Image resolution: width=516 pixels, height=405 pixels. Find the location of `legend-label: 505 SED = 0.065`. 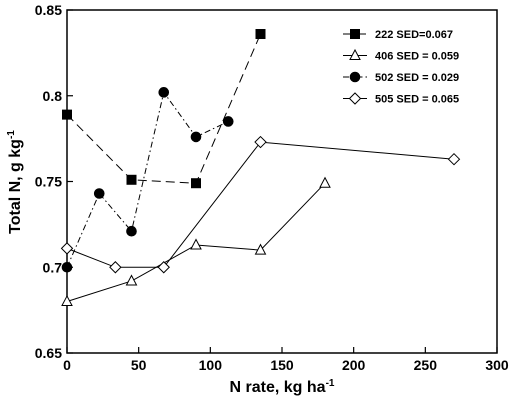

legend-label: 505 SED = 0.065 is located at coordinates (417, 100).